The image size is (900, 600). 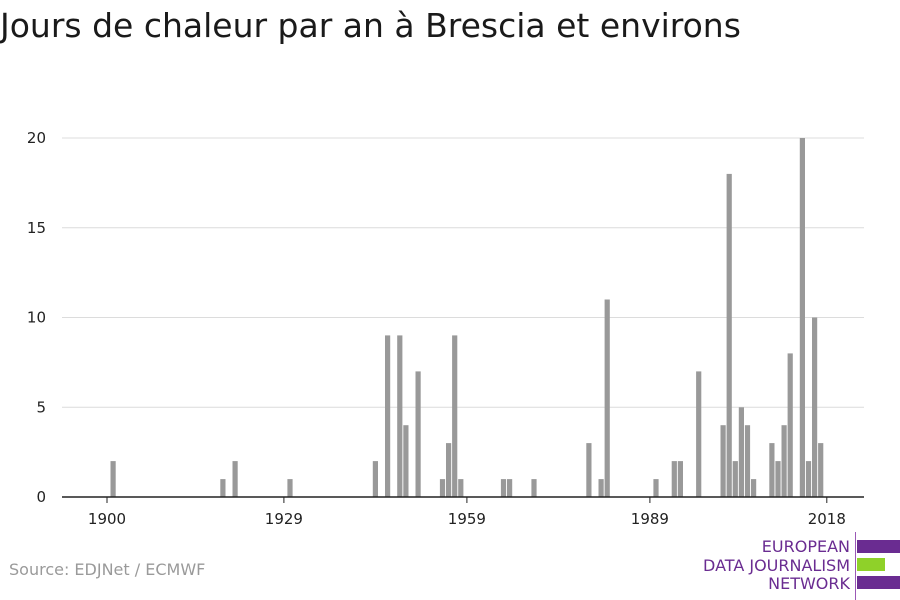 I want to click on bar-2014, so click(x=802, y=317).